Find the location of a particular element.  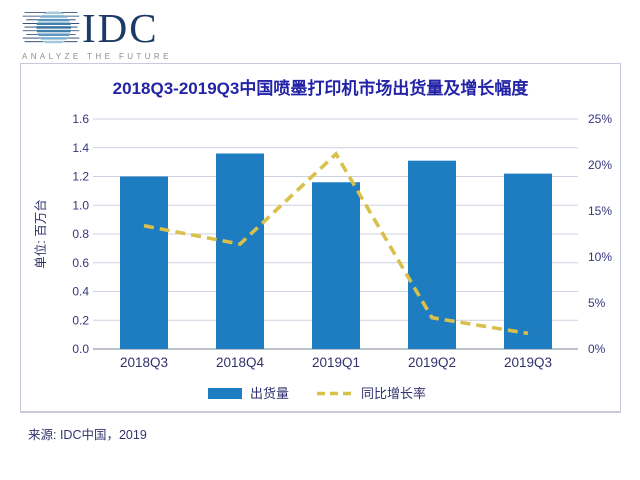

bar-2019Q3 is located at coordinates (528, 261).